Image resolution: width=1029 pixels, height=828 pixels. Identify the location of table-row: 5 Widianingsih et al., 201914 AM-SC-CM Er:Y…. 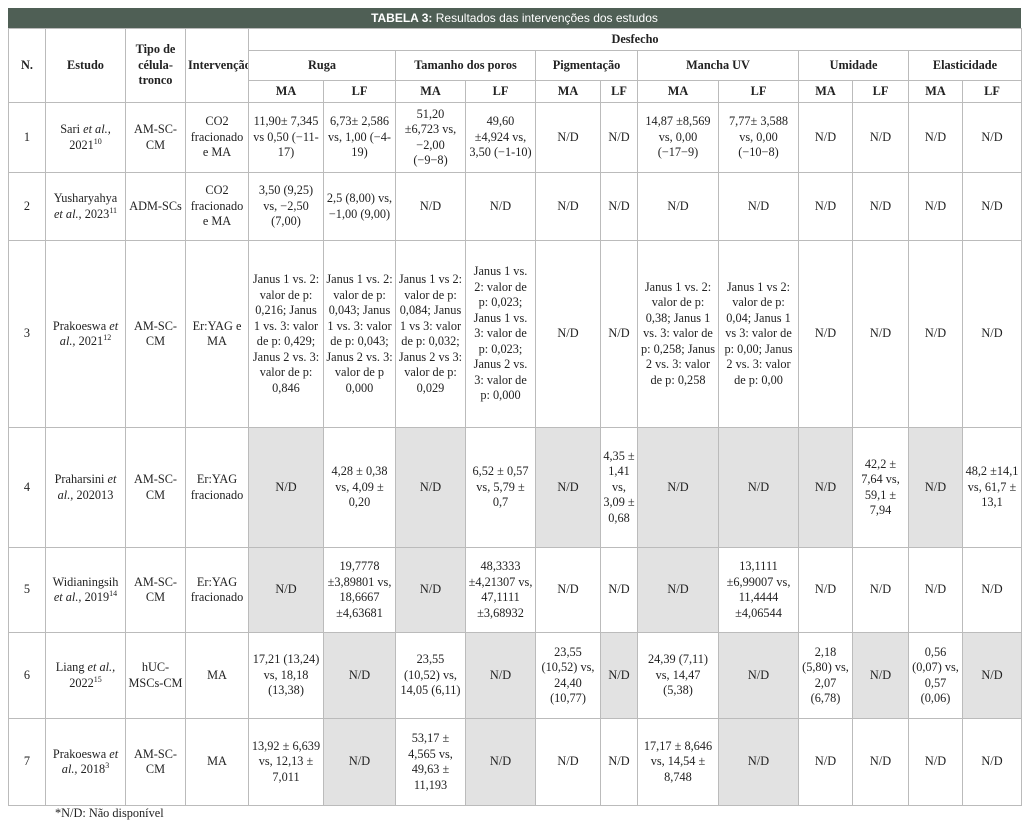
(515, 590).